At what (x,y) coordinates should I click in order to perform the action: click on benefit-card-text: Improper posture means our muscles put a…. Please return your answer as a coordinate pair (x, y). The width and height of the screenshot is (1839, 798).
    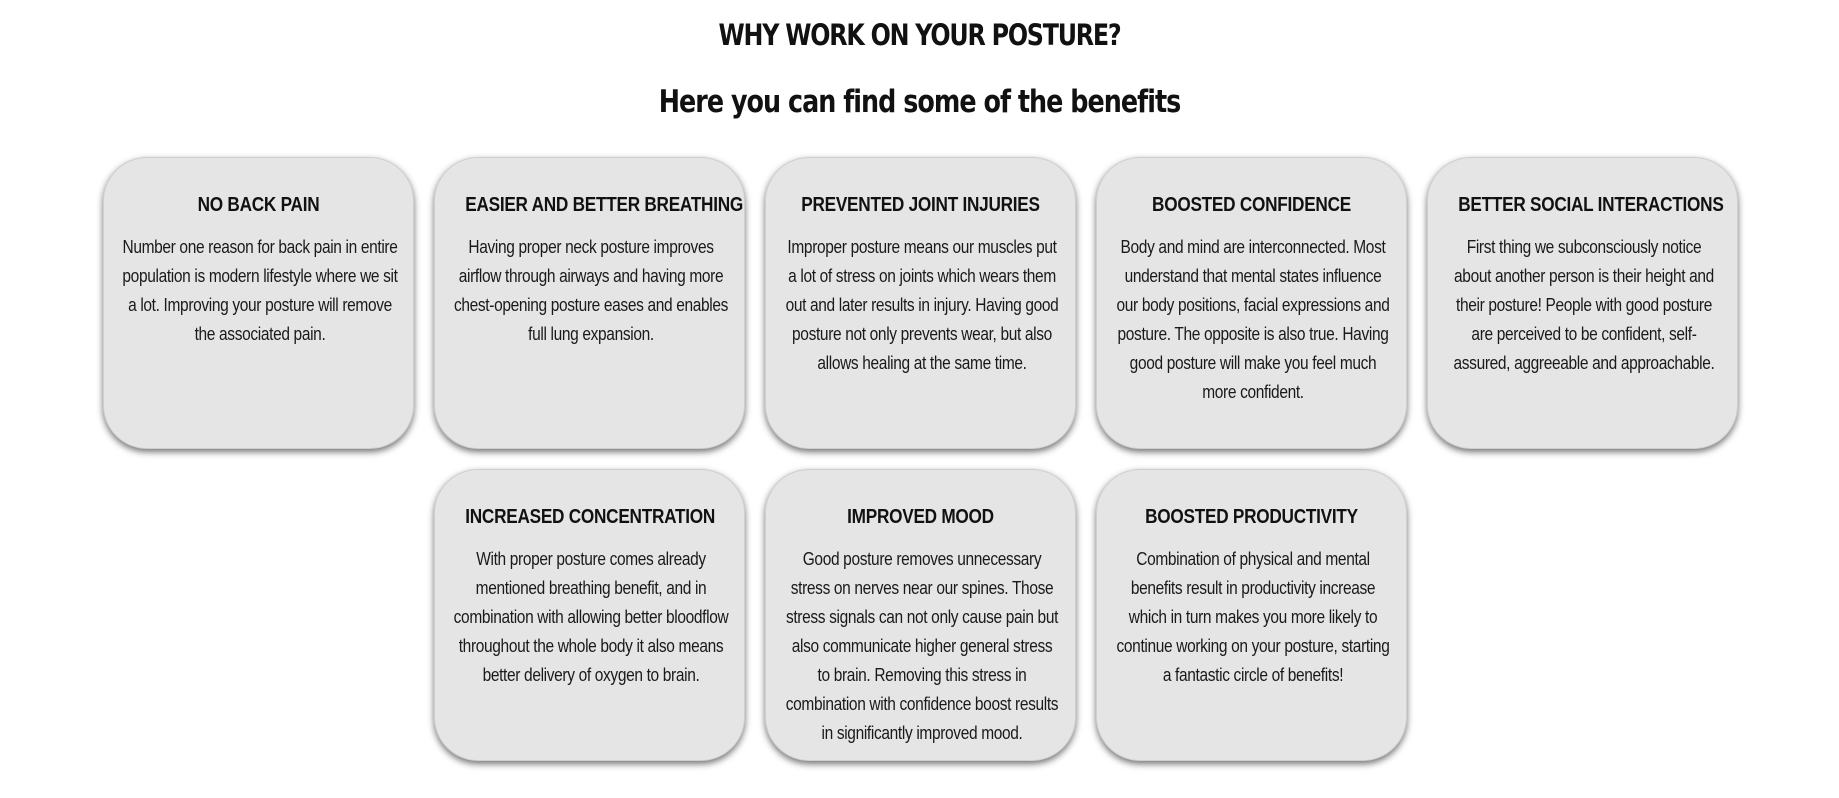
    Looking at the image, I should click on (921, 305).